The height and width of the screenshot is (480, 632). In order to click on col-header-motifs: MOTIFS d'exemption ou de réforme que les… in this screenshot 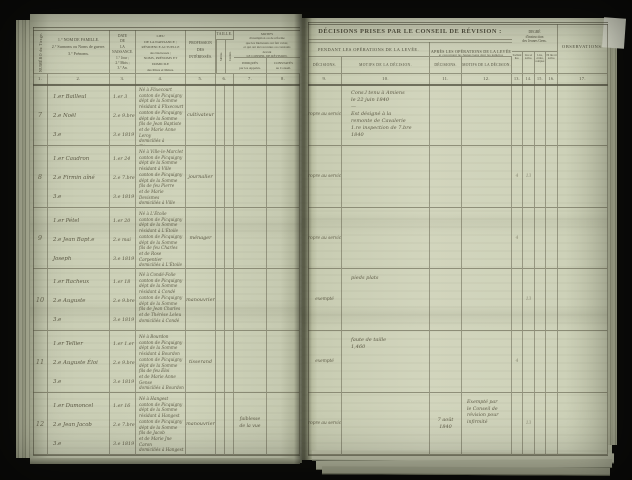, I will do `click(267, 44)`.